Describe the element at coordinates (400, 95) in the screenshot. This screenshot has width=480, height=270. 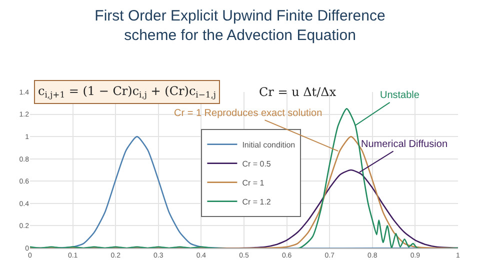
I see `annotation: Unstable` at that location.